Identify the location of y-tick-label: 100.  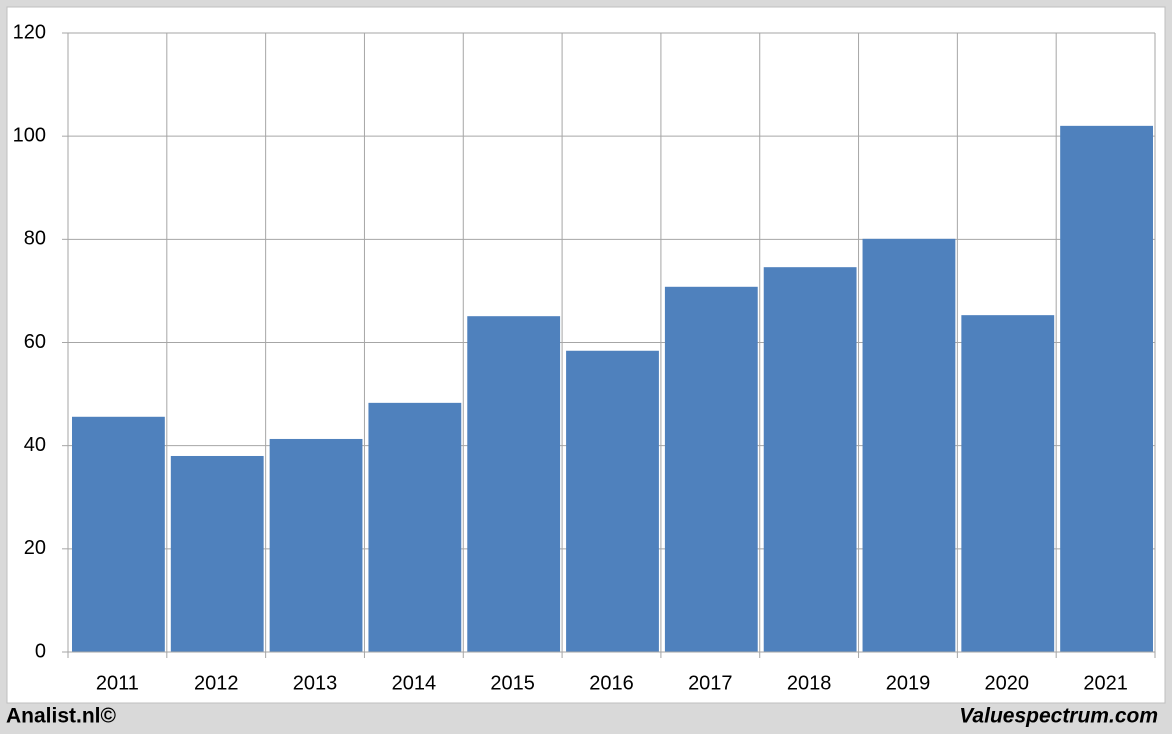
(29, 135).